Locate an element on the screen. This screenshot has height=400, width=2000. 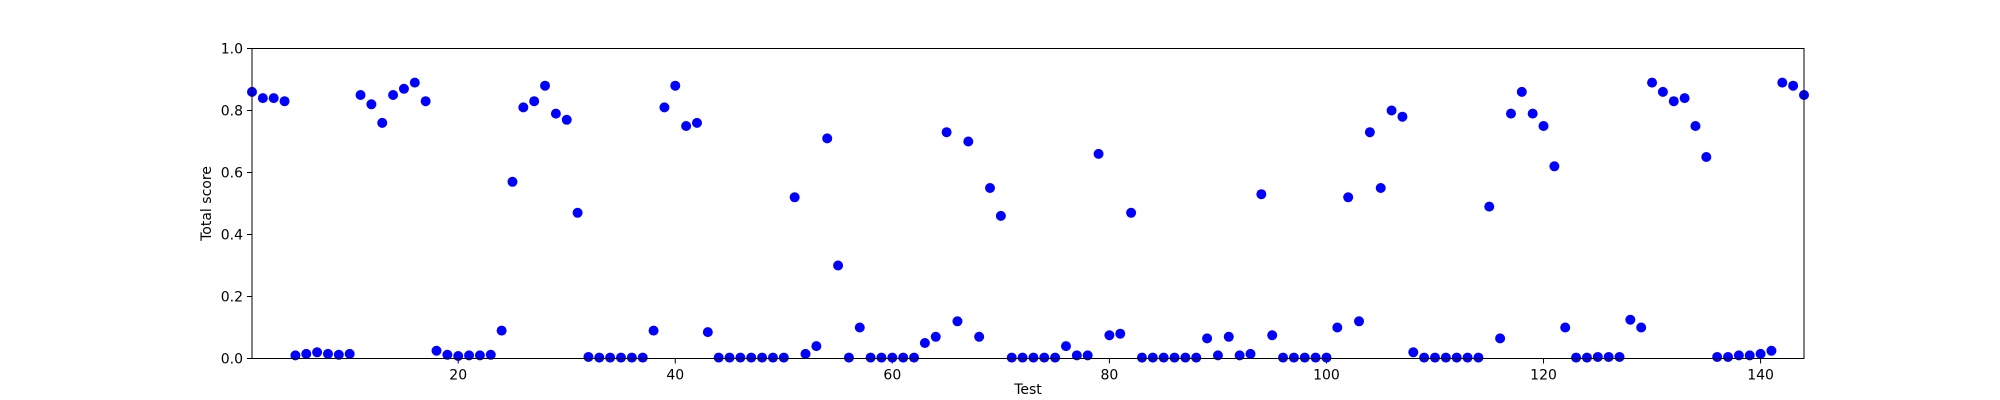
y-tick-label: 0.8 is located at coordinates (232, 112).